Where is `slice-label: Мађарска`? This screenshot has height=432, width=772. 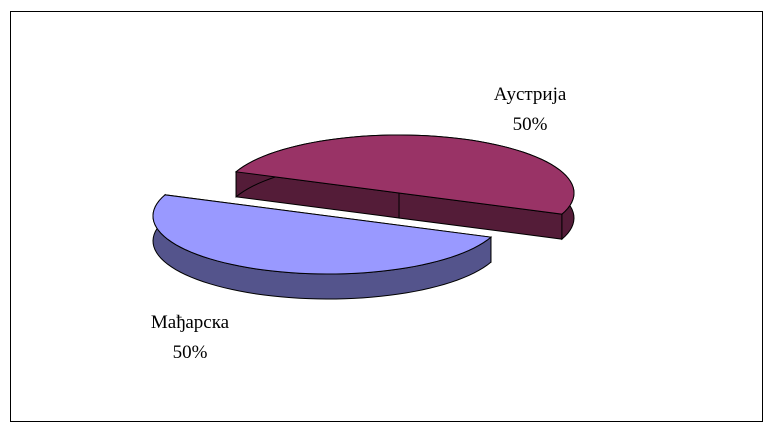 slice-label: Мађарска is located at coordinates (190, 322).